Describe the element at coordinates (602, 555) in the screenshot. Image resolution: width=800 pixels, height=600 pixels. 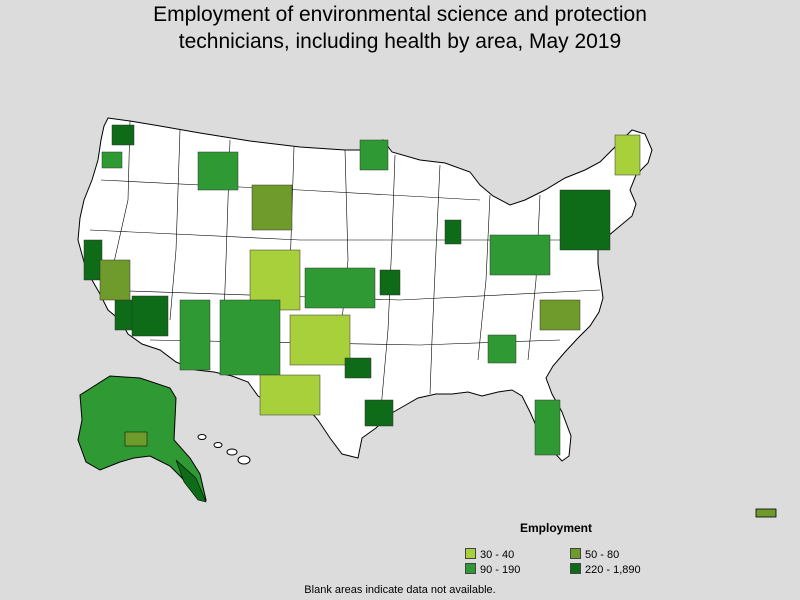
I see `legend-label: 50 - 80` at that location.